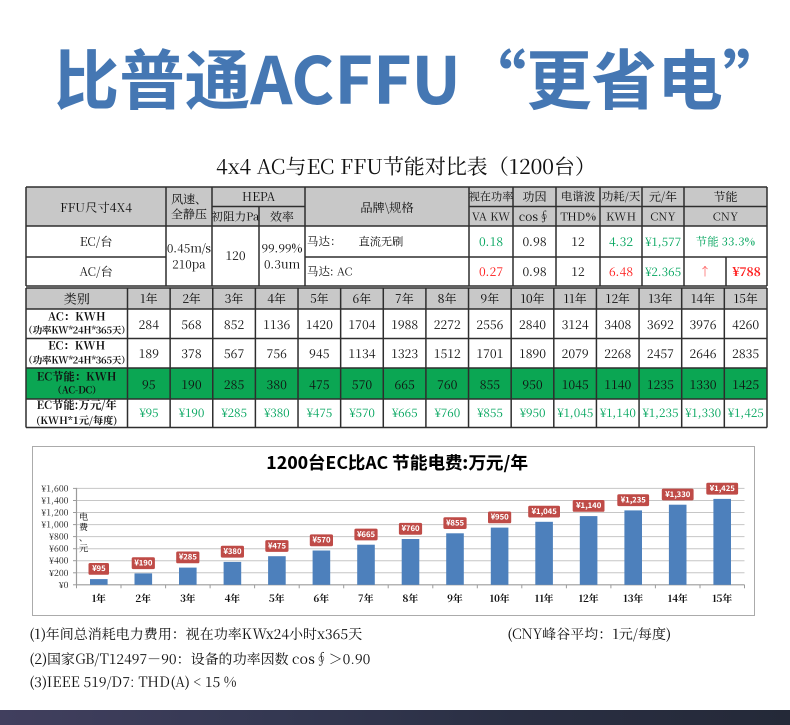  What do you see at coordinates (59, 559) in the screenshot?
I see `svg-text: ¥400` at bounding box center [59, 559].